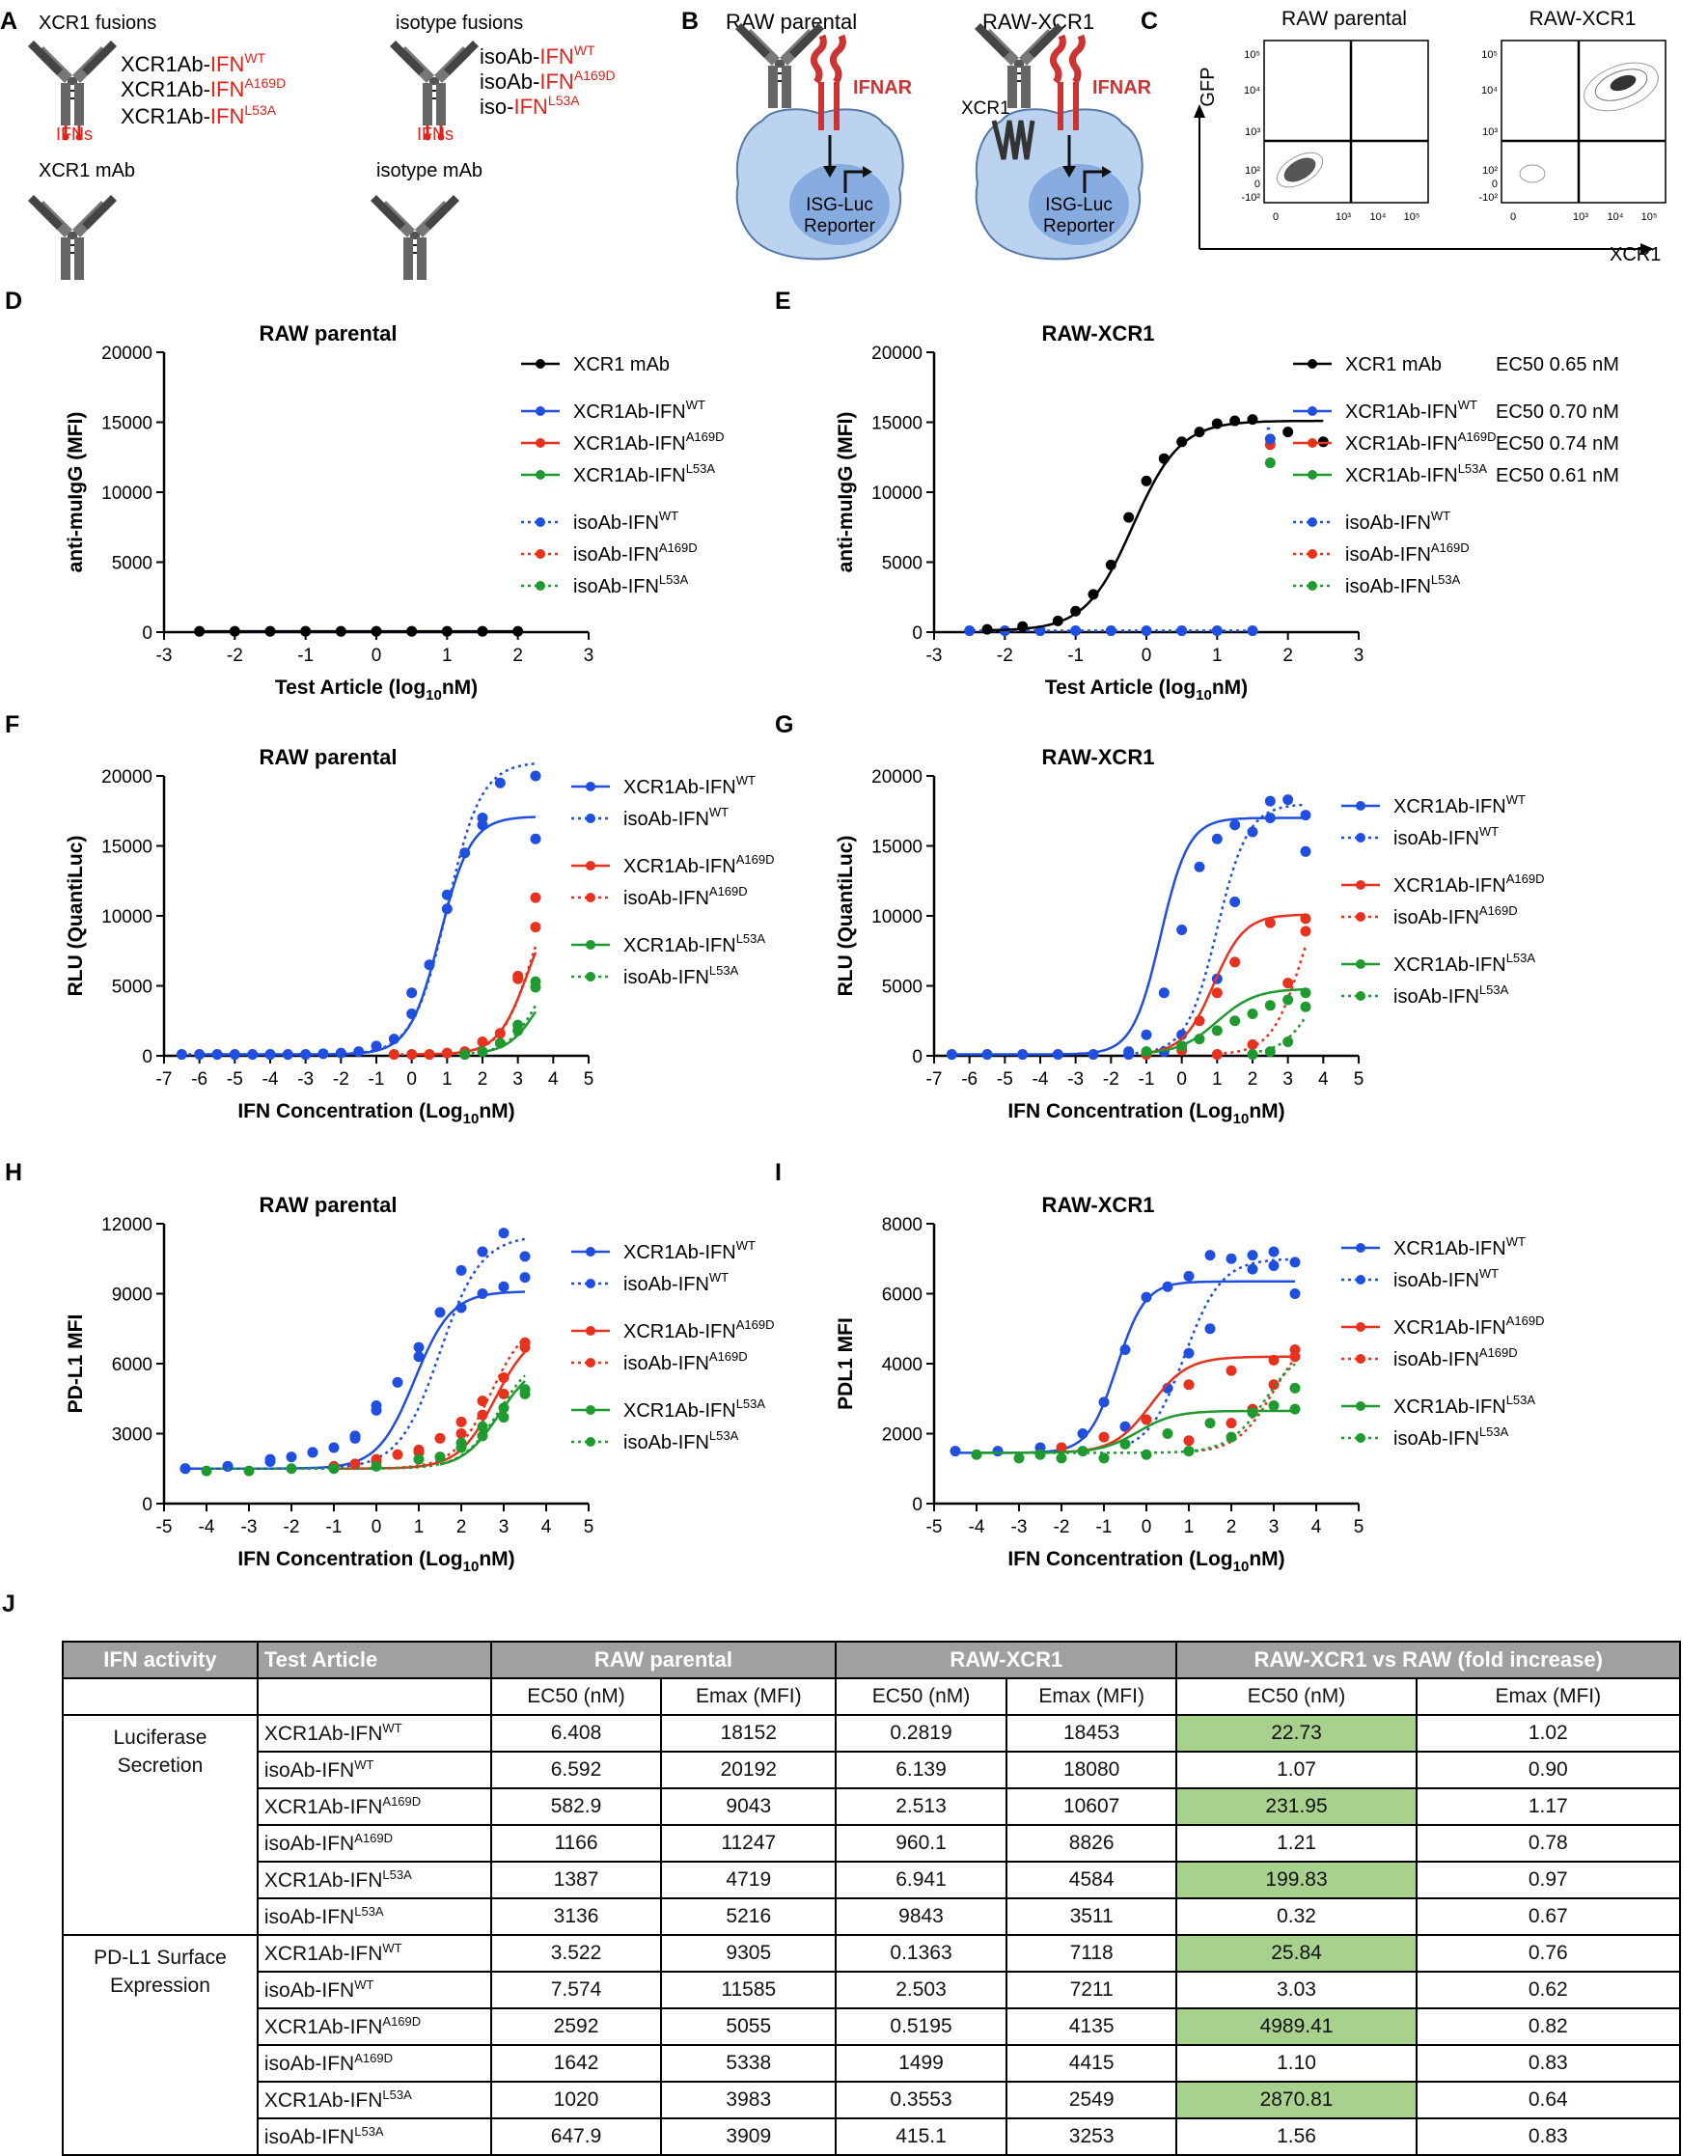  Describe the element at coordinates (553, 1079) in the screenshot. I see `x-tick-label: 4` at that location.